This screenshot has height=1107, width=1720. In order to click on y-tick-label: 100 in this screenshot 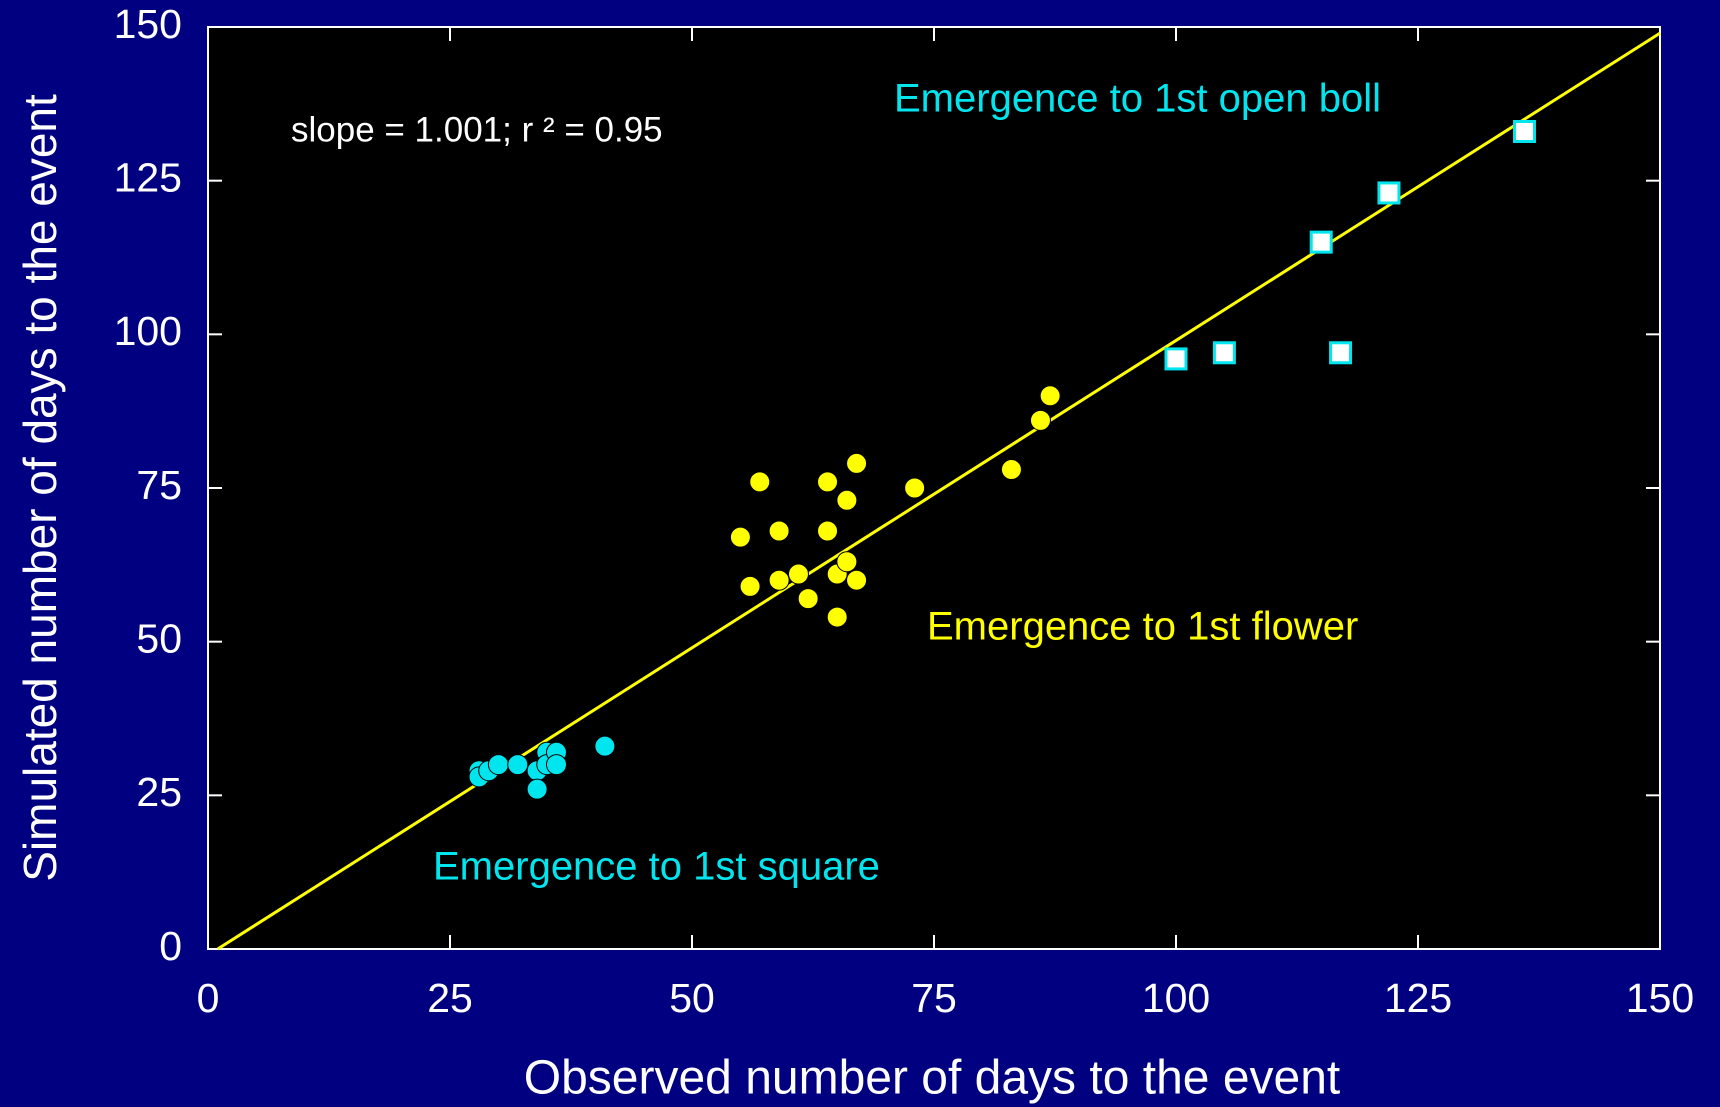, I will do `click(148, 331)`.